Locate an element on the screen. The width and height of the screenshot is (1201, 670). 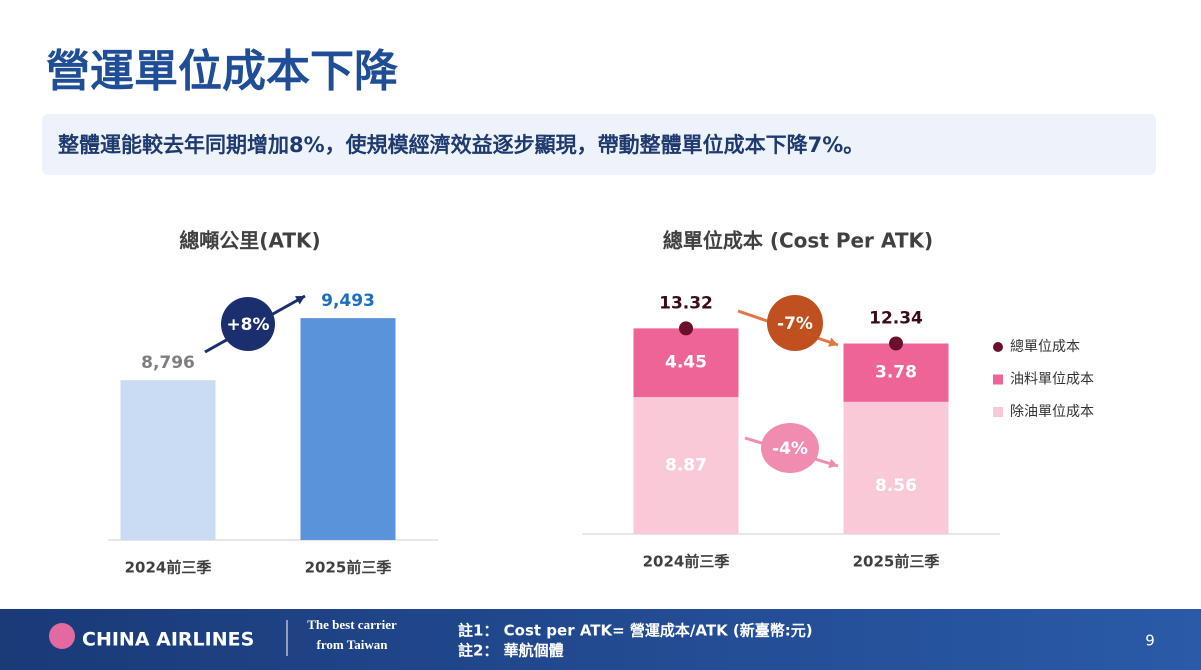
page-number: 9 is located at coordinates (1150, 641).